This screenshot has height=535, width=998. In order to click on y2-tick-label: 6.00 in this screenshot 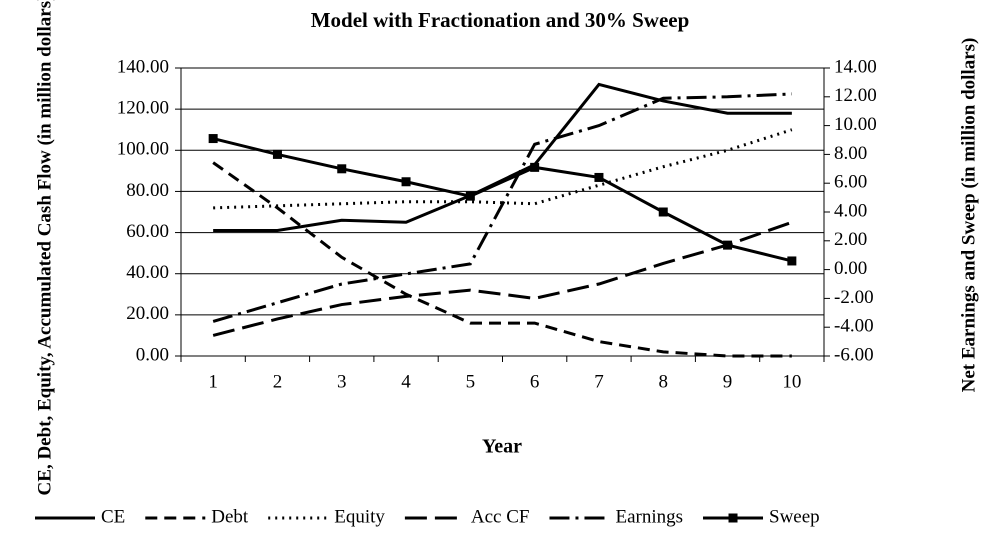, I will do `click(850, 182)`.